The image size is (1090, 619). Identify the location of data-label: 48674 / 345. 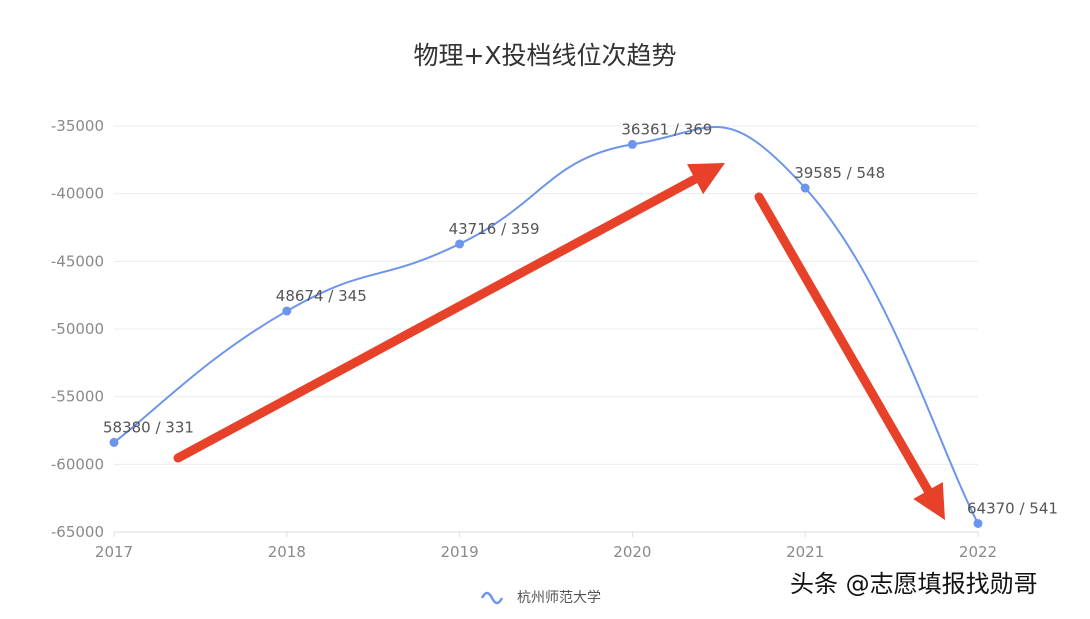
(321, 296).